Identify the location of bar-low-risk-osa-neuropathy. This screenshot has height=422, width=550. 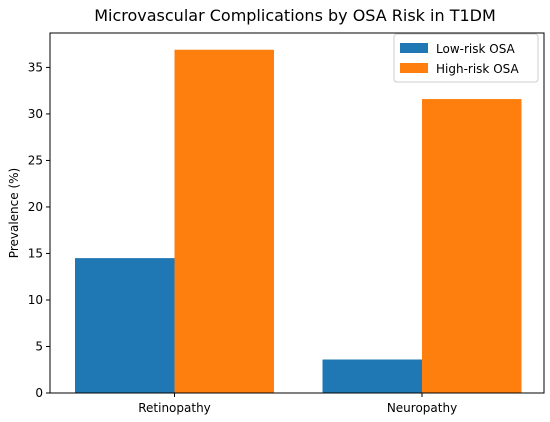
(372, 376).